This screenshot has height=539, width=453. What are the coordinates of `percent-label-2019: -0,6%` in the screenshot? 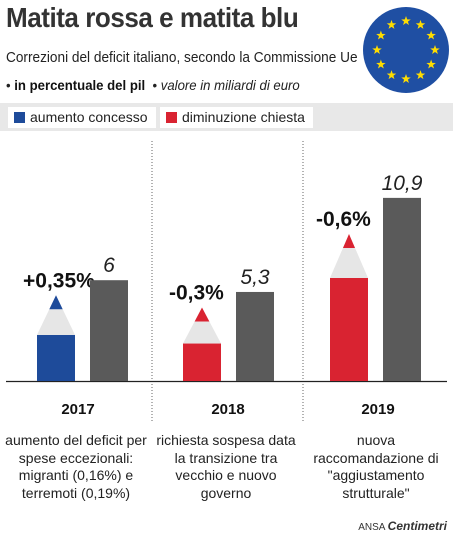 It's located at (343, 219).